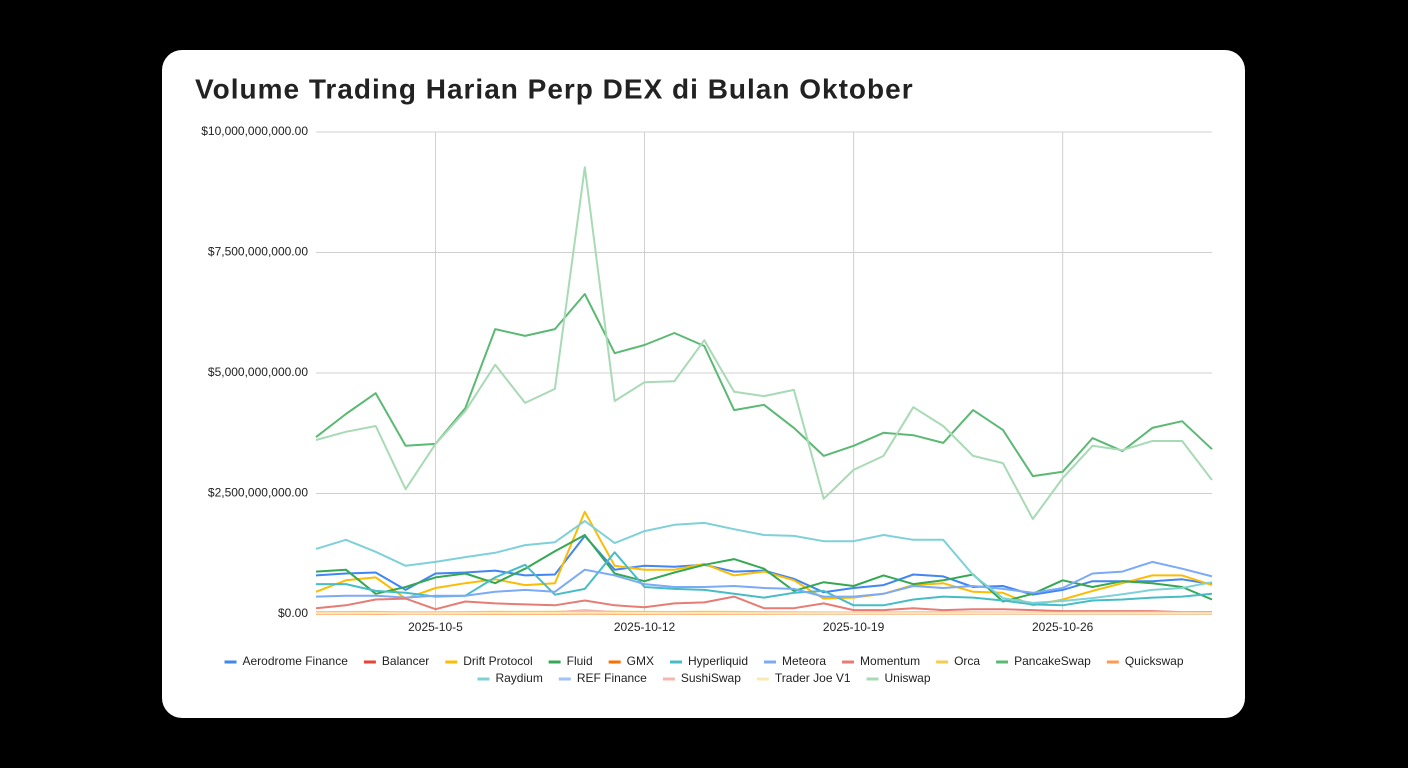  I want to click on y-tick-label: $10,000,000,000.00, so click(254, 131).